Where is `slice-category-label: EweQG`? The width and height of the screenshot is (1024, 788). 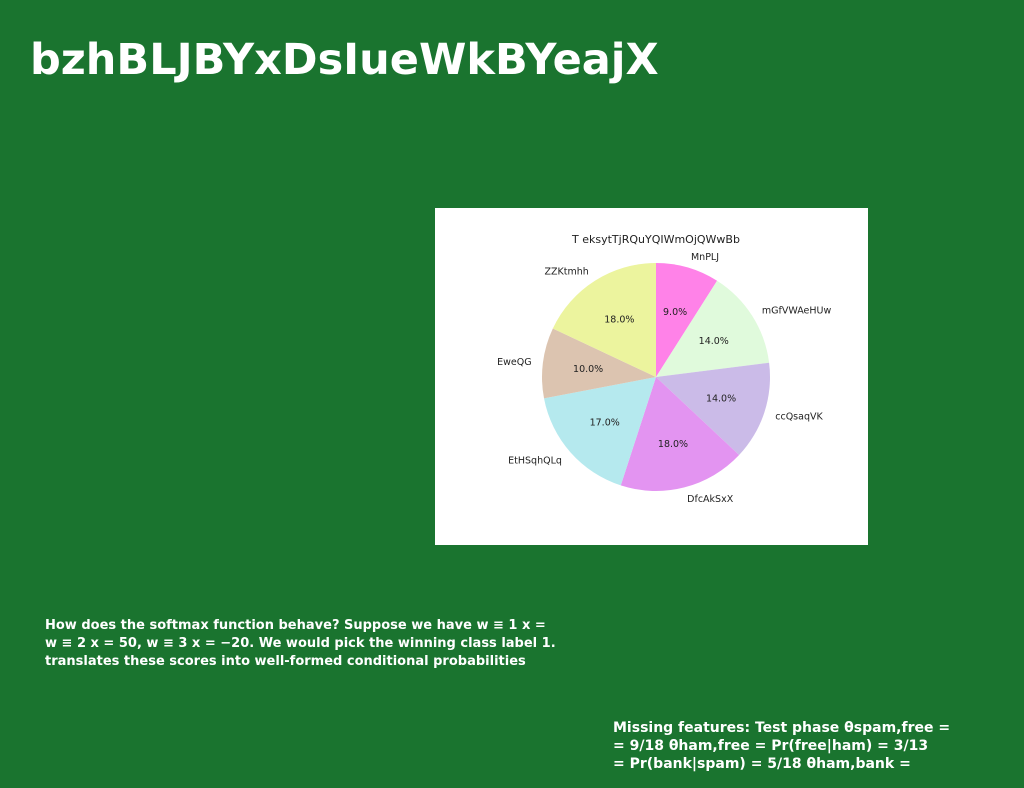
slice-category-label: EweQG is located at coordinates (514, 362).